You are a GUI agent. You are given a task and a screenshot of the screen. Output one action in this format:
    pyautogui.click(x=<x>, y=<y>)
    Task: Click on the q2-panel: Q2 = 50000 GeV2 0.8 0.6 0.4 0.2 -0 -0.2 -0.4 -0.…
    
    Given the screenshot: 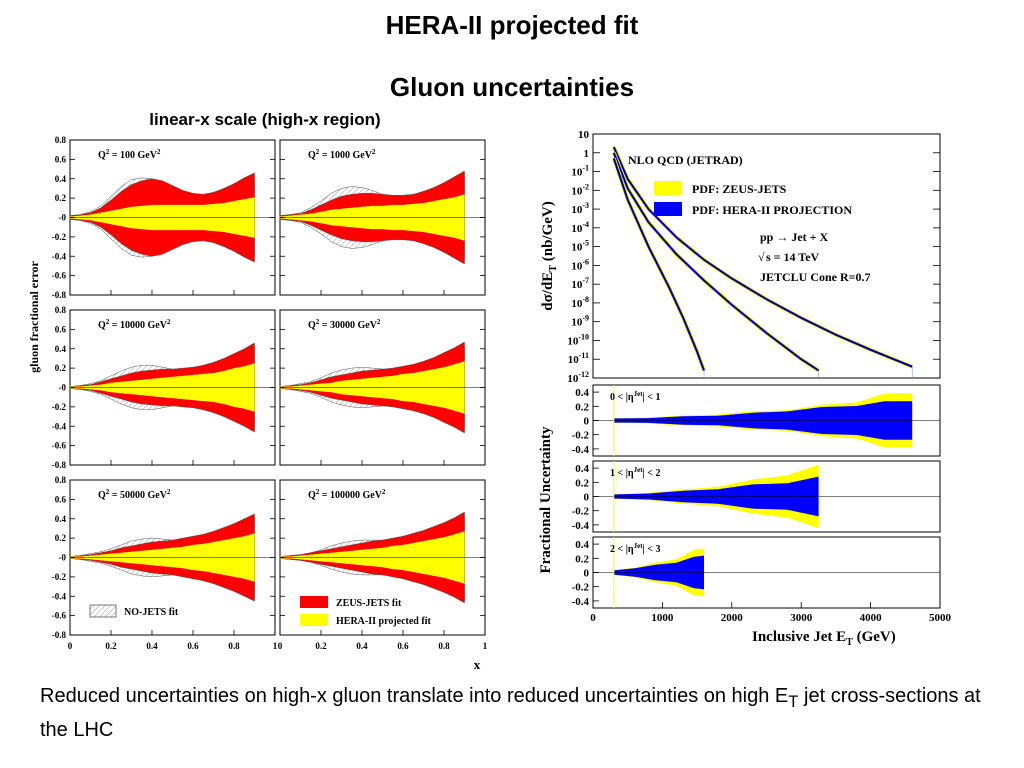 What is the action you would take?
    pyautogui.click(x=165, y=563)
    